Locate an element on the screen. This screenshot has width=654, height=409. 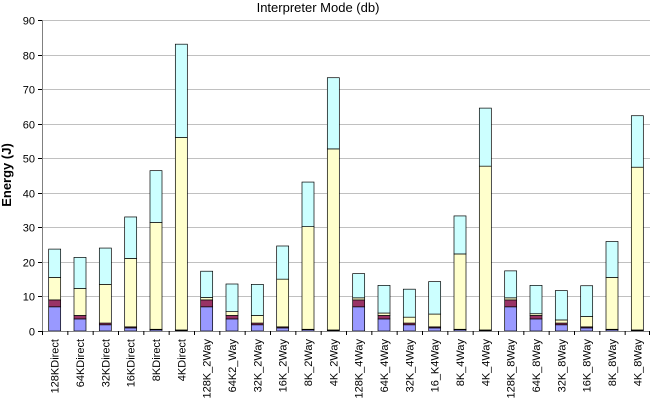
x-category-label: 8K_4Way is located at coordinates (461, 363).